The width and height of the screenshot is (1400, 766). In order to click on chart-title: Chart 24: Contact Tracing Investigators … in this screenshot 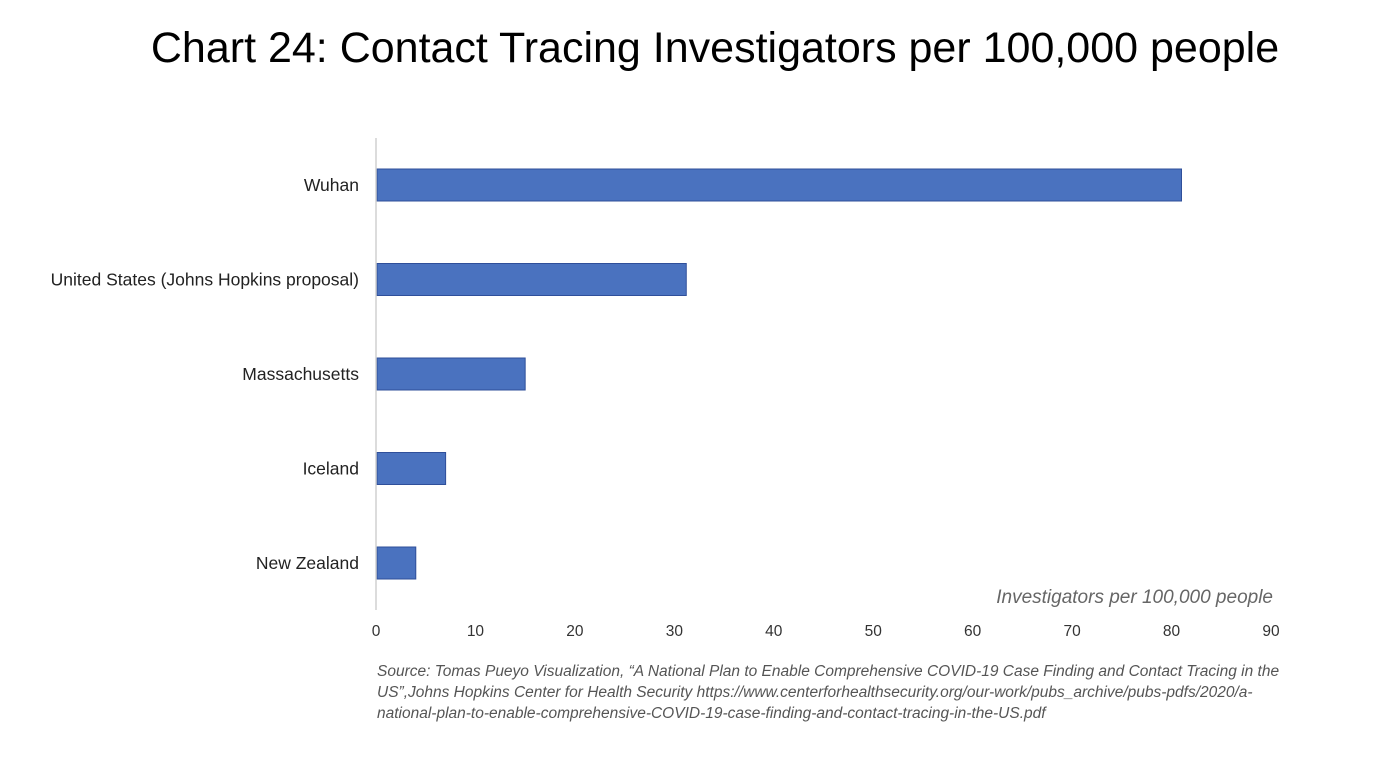, I will do `click(715, 48)`.